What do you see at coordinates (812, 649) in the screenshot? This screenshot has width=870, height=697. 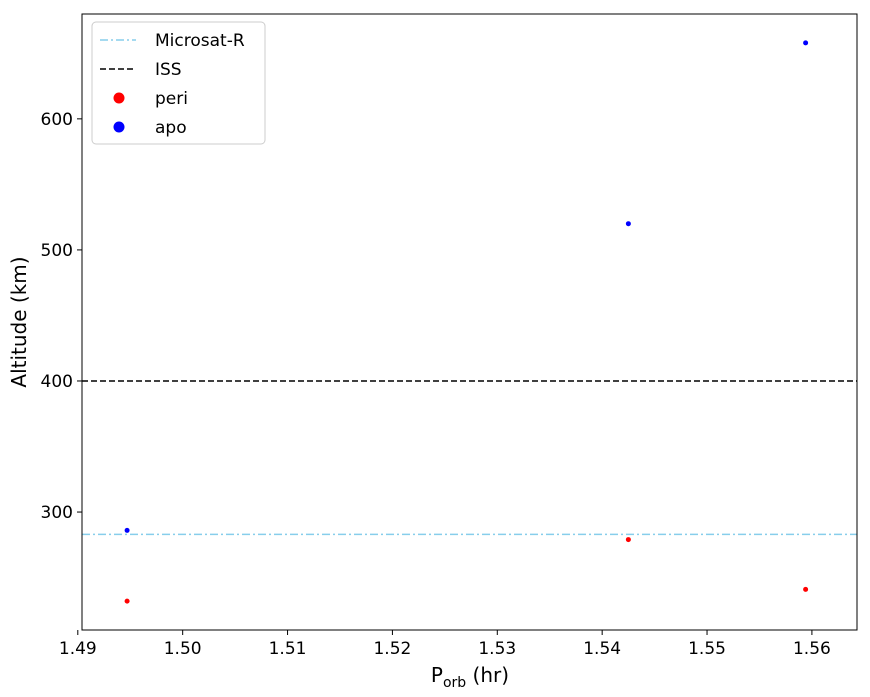 I see `x-tick-label: 1.56` at bounding box center [812, 649].